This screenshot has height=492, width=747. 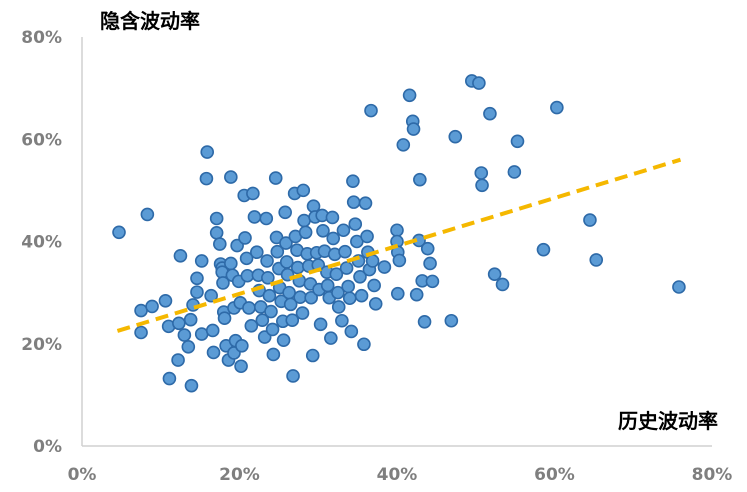 I want to click on x-tick-label: 80%, so click(x=712, y=475).